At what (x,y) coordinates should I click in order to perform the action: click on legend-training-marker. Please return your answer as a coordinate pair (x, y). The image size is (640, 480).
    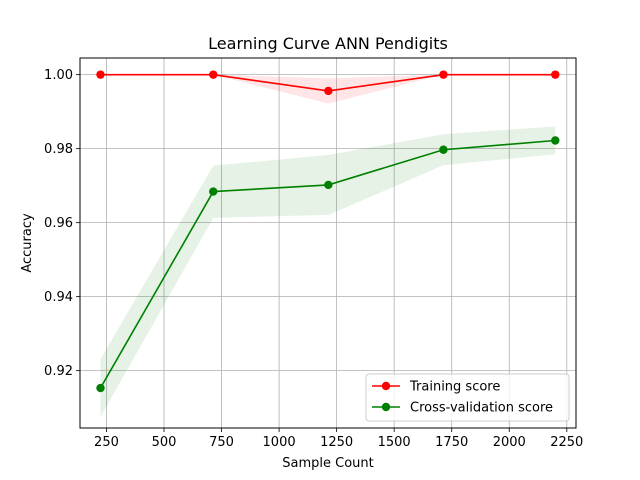
    Looking at the image, I should click on (386, 386).